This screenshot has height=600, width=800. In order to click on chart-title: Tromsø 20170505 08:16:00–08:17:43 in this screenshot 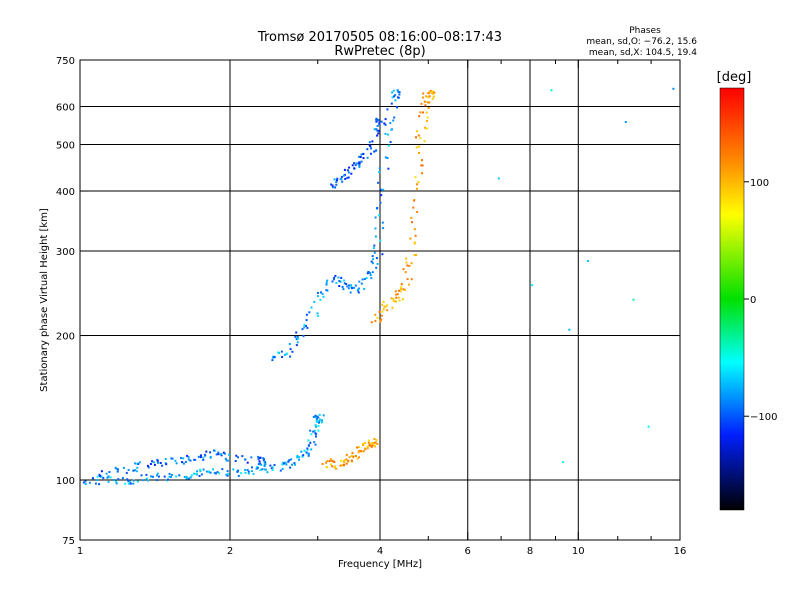, I will do `click(379, 37)`.